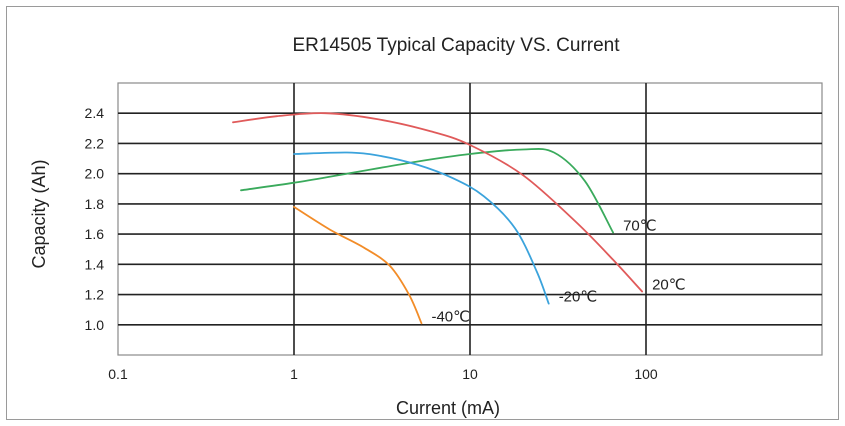  I want to click on series-label-20: 20℃, so click(669, 285).